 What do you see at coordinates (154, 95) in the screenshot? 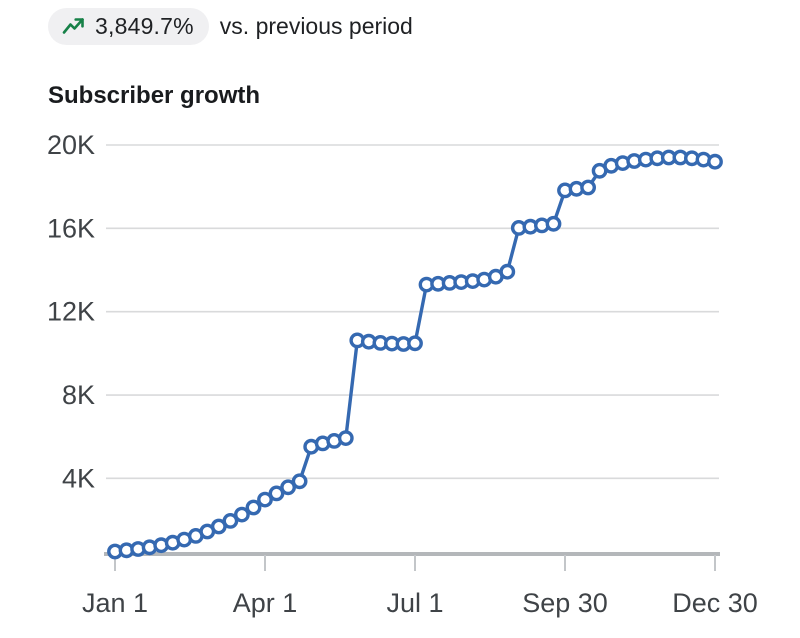
I see `chart-title: Subscriber growth` at bounding box center [154, 95].